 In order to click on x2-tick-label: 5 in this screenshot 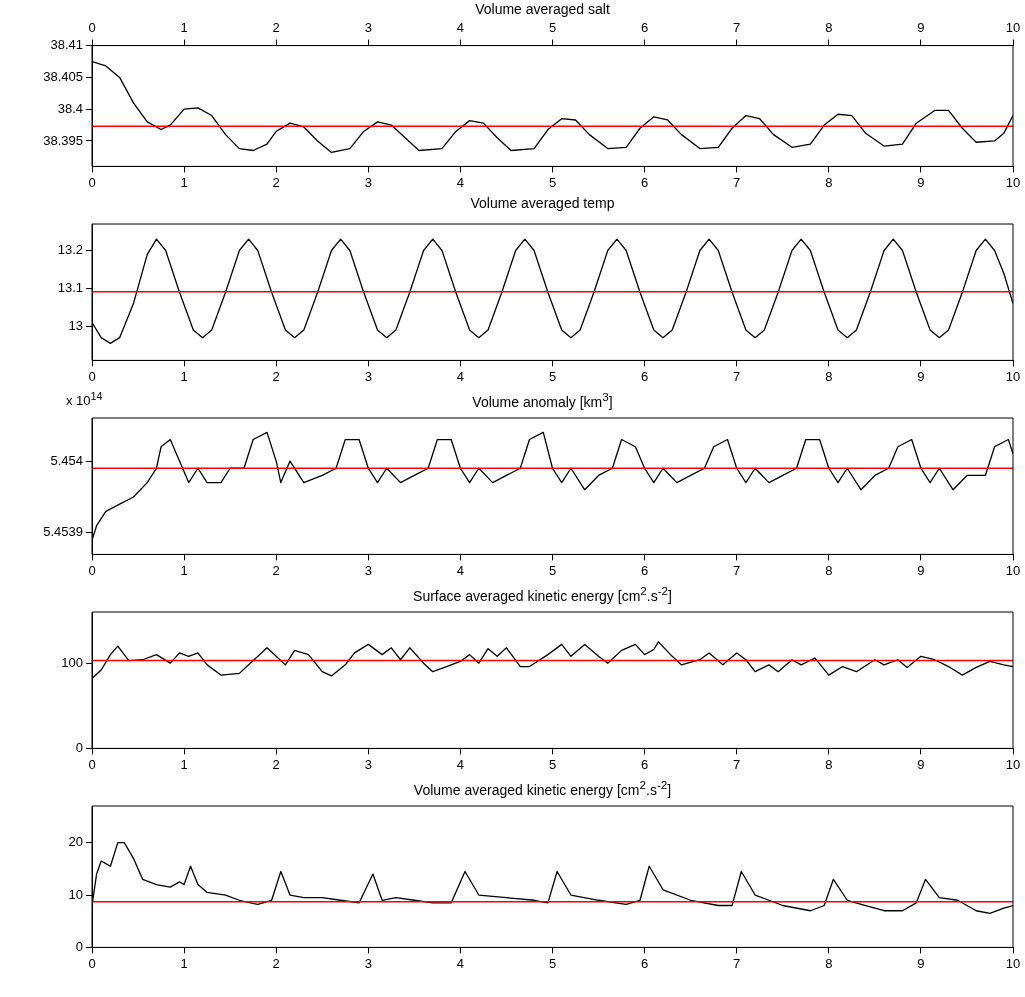, I will do `click(552, 28)`.